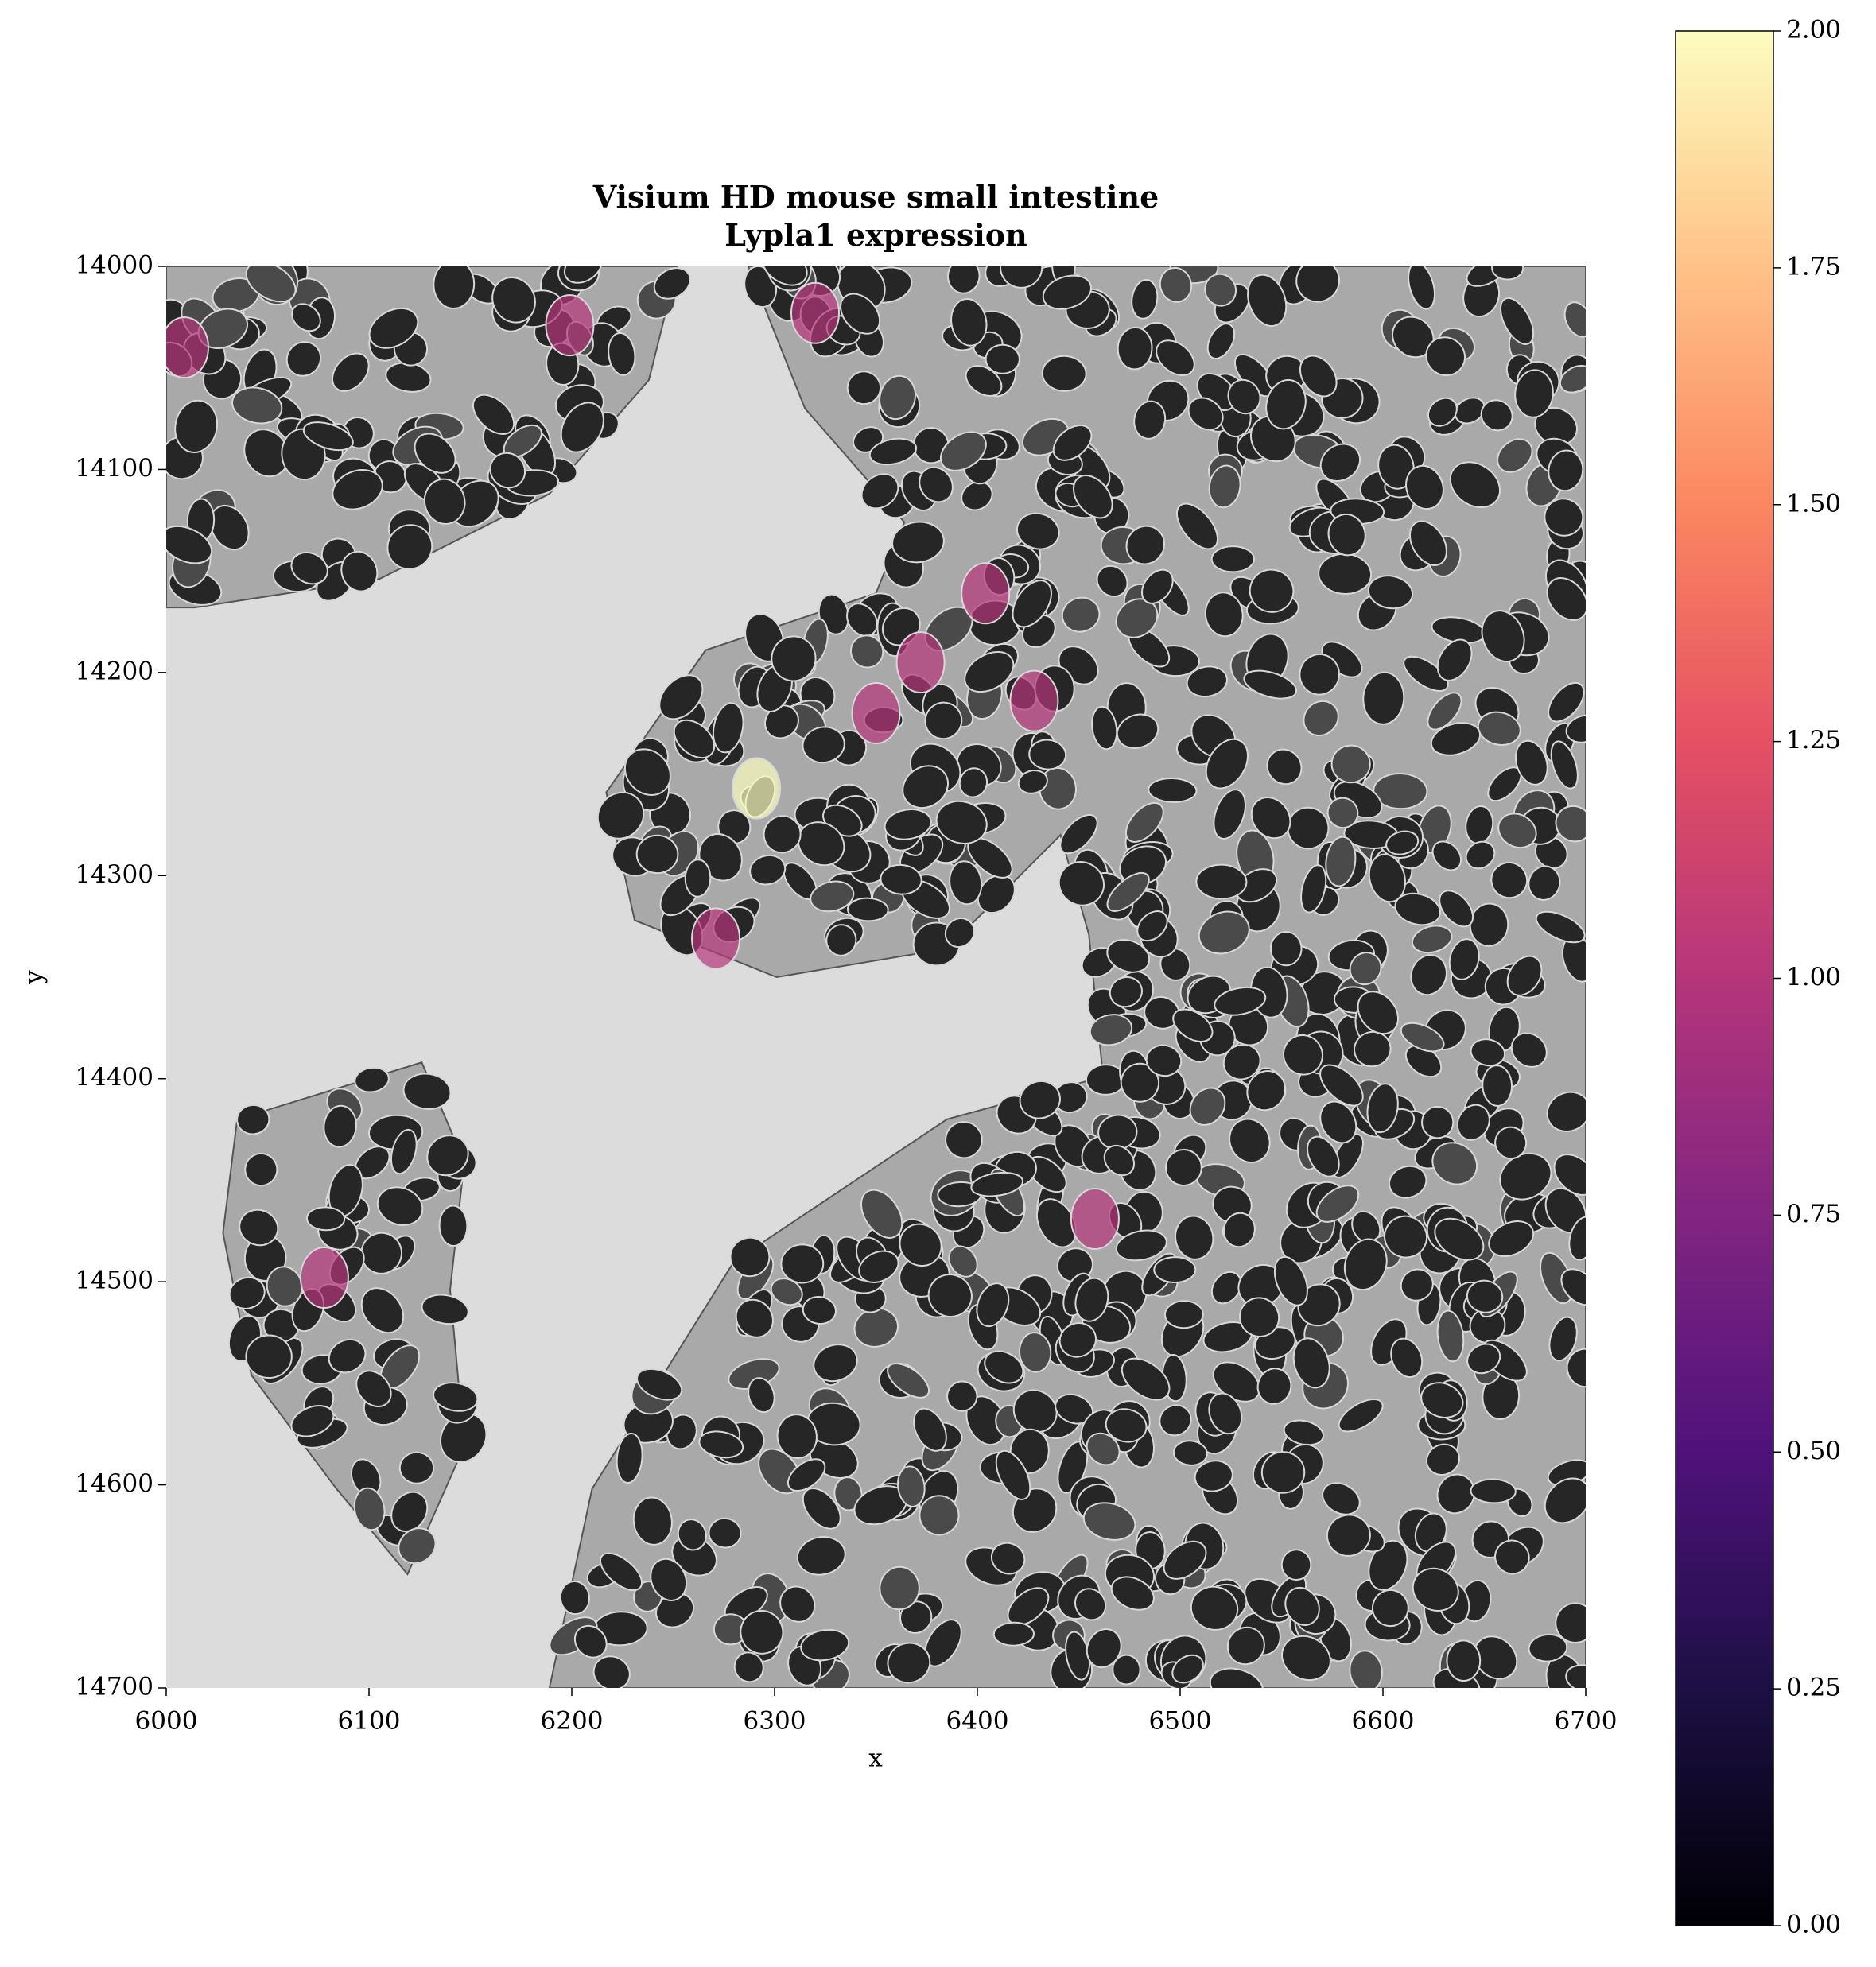 The image size is (1876, 1967). What do you see at coordinates (1813, 977) in the screenshot?
I see `colorbar-tick-label: 1.00` at bounding box center [1813, 977].